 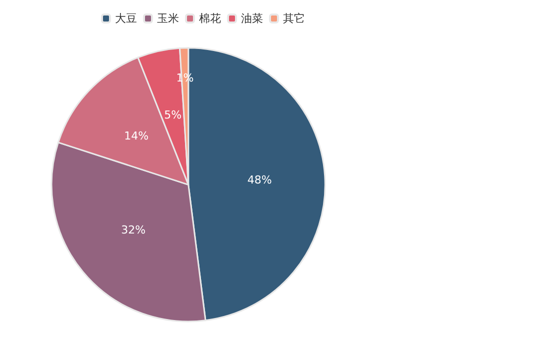 What do you see at coordinates (136, 135) in the screenshot?
I see `data-label: 14%` at bounding box center [136, 135].